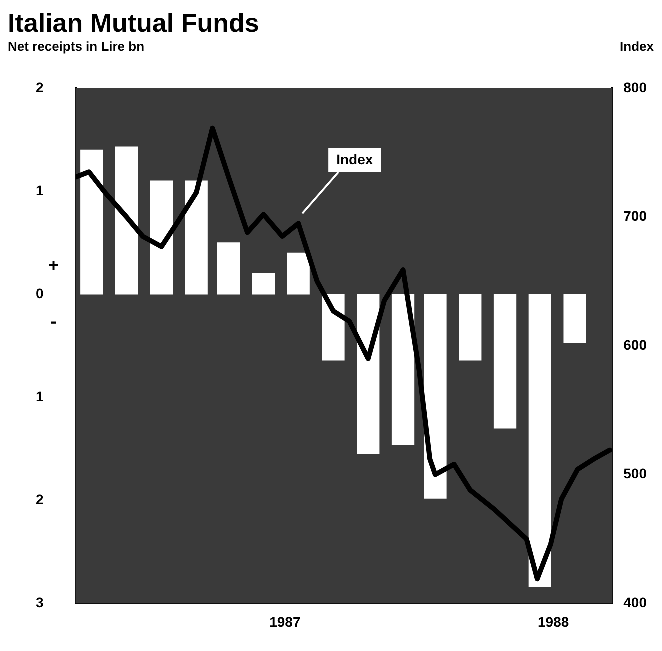 This screenshot has height=651, width=662. Describe the element at coordinates (40, 602) in the screenshot. I see `y-tick-label: 3` at that location.